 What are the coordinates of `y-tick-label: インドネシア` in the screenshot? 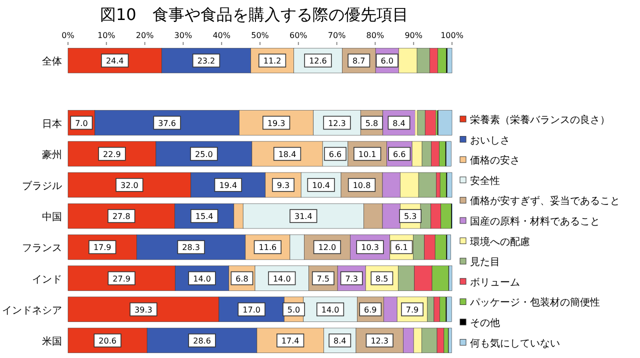 It's located at (32, 310).